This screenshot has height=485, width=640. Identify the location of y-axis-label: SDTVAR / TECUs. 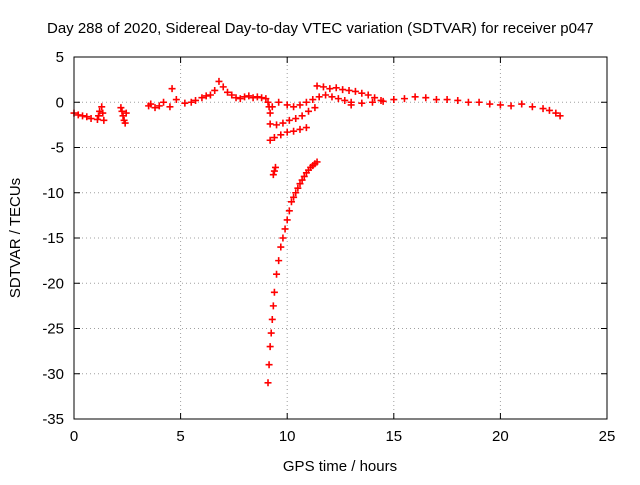
(15, 238).